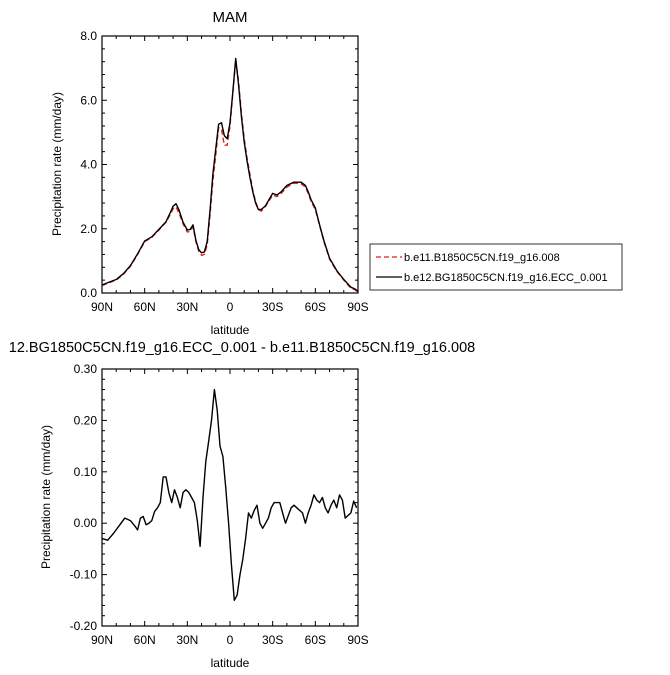 This screenshot has height=675, width=670. Describe the element at coordinates (88, 293) in the screenshot. I see `top-y-tick-label: 0.0` at that location.